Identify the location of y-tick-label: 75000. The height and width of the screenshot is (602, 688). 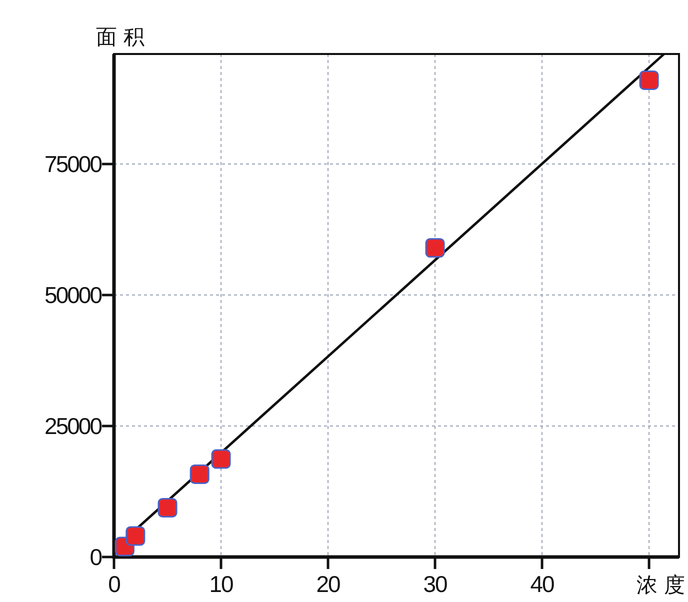
(73, 164).